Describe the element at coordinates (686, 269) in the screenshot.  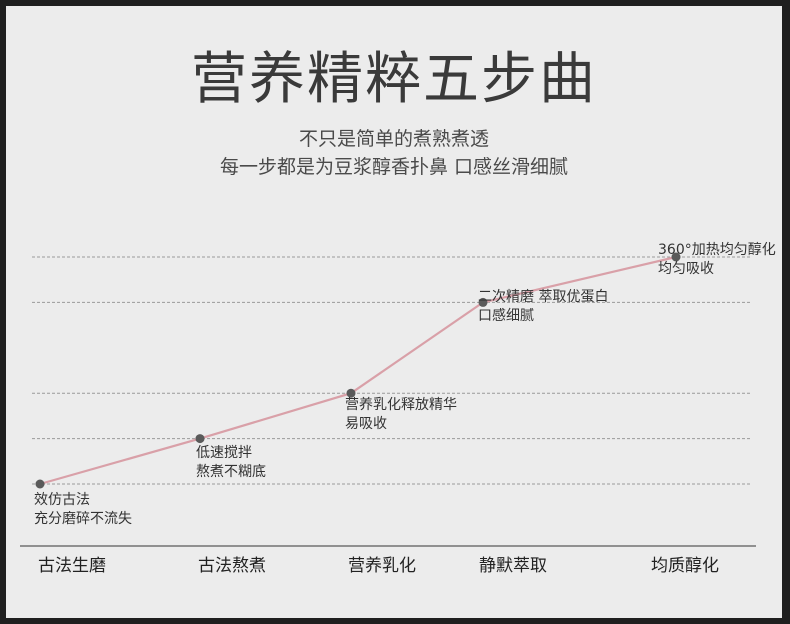
I see `annotation-5-line-2: 均匀吸收` at that location.